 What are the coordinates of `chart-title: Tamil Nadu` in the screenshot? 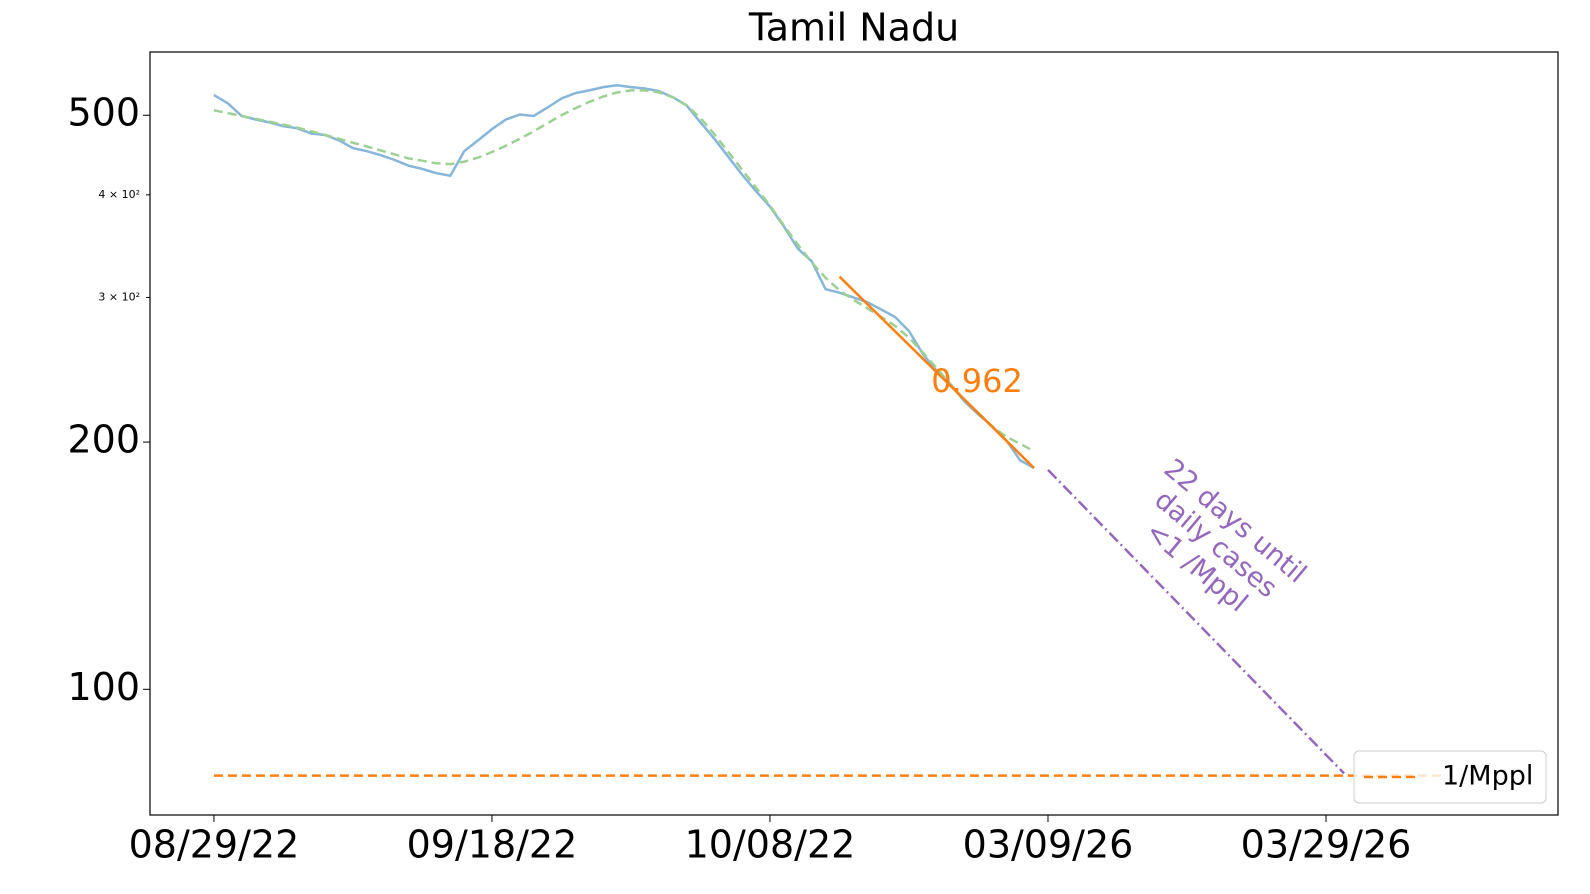 It's located at (853, 28).